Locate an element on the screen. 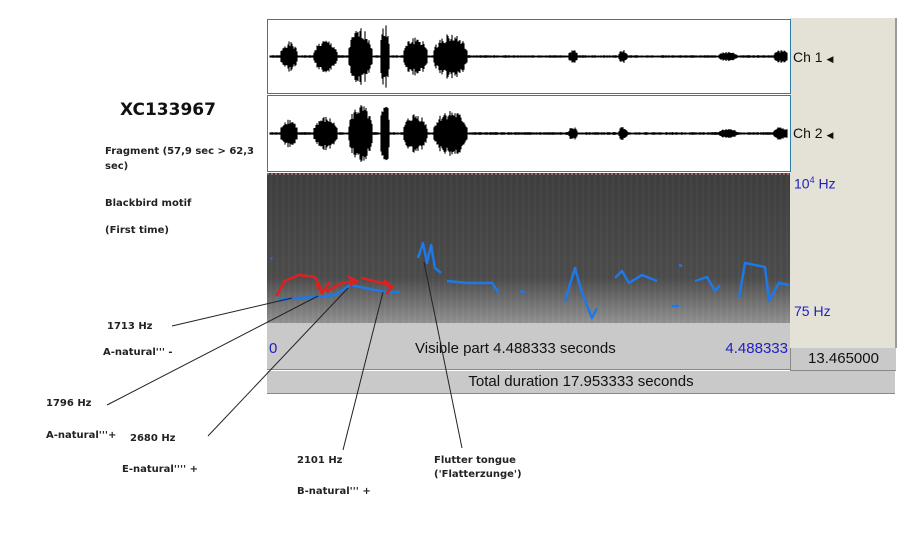 This screenshot has width=908, height=538. channel-1-waveform is located at coordinates (529, 56).